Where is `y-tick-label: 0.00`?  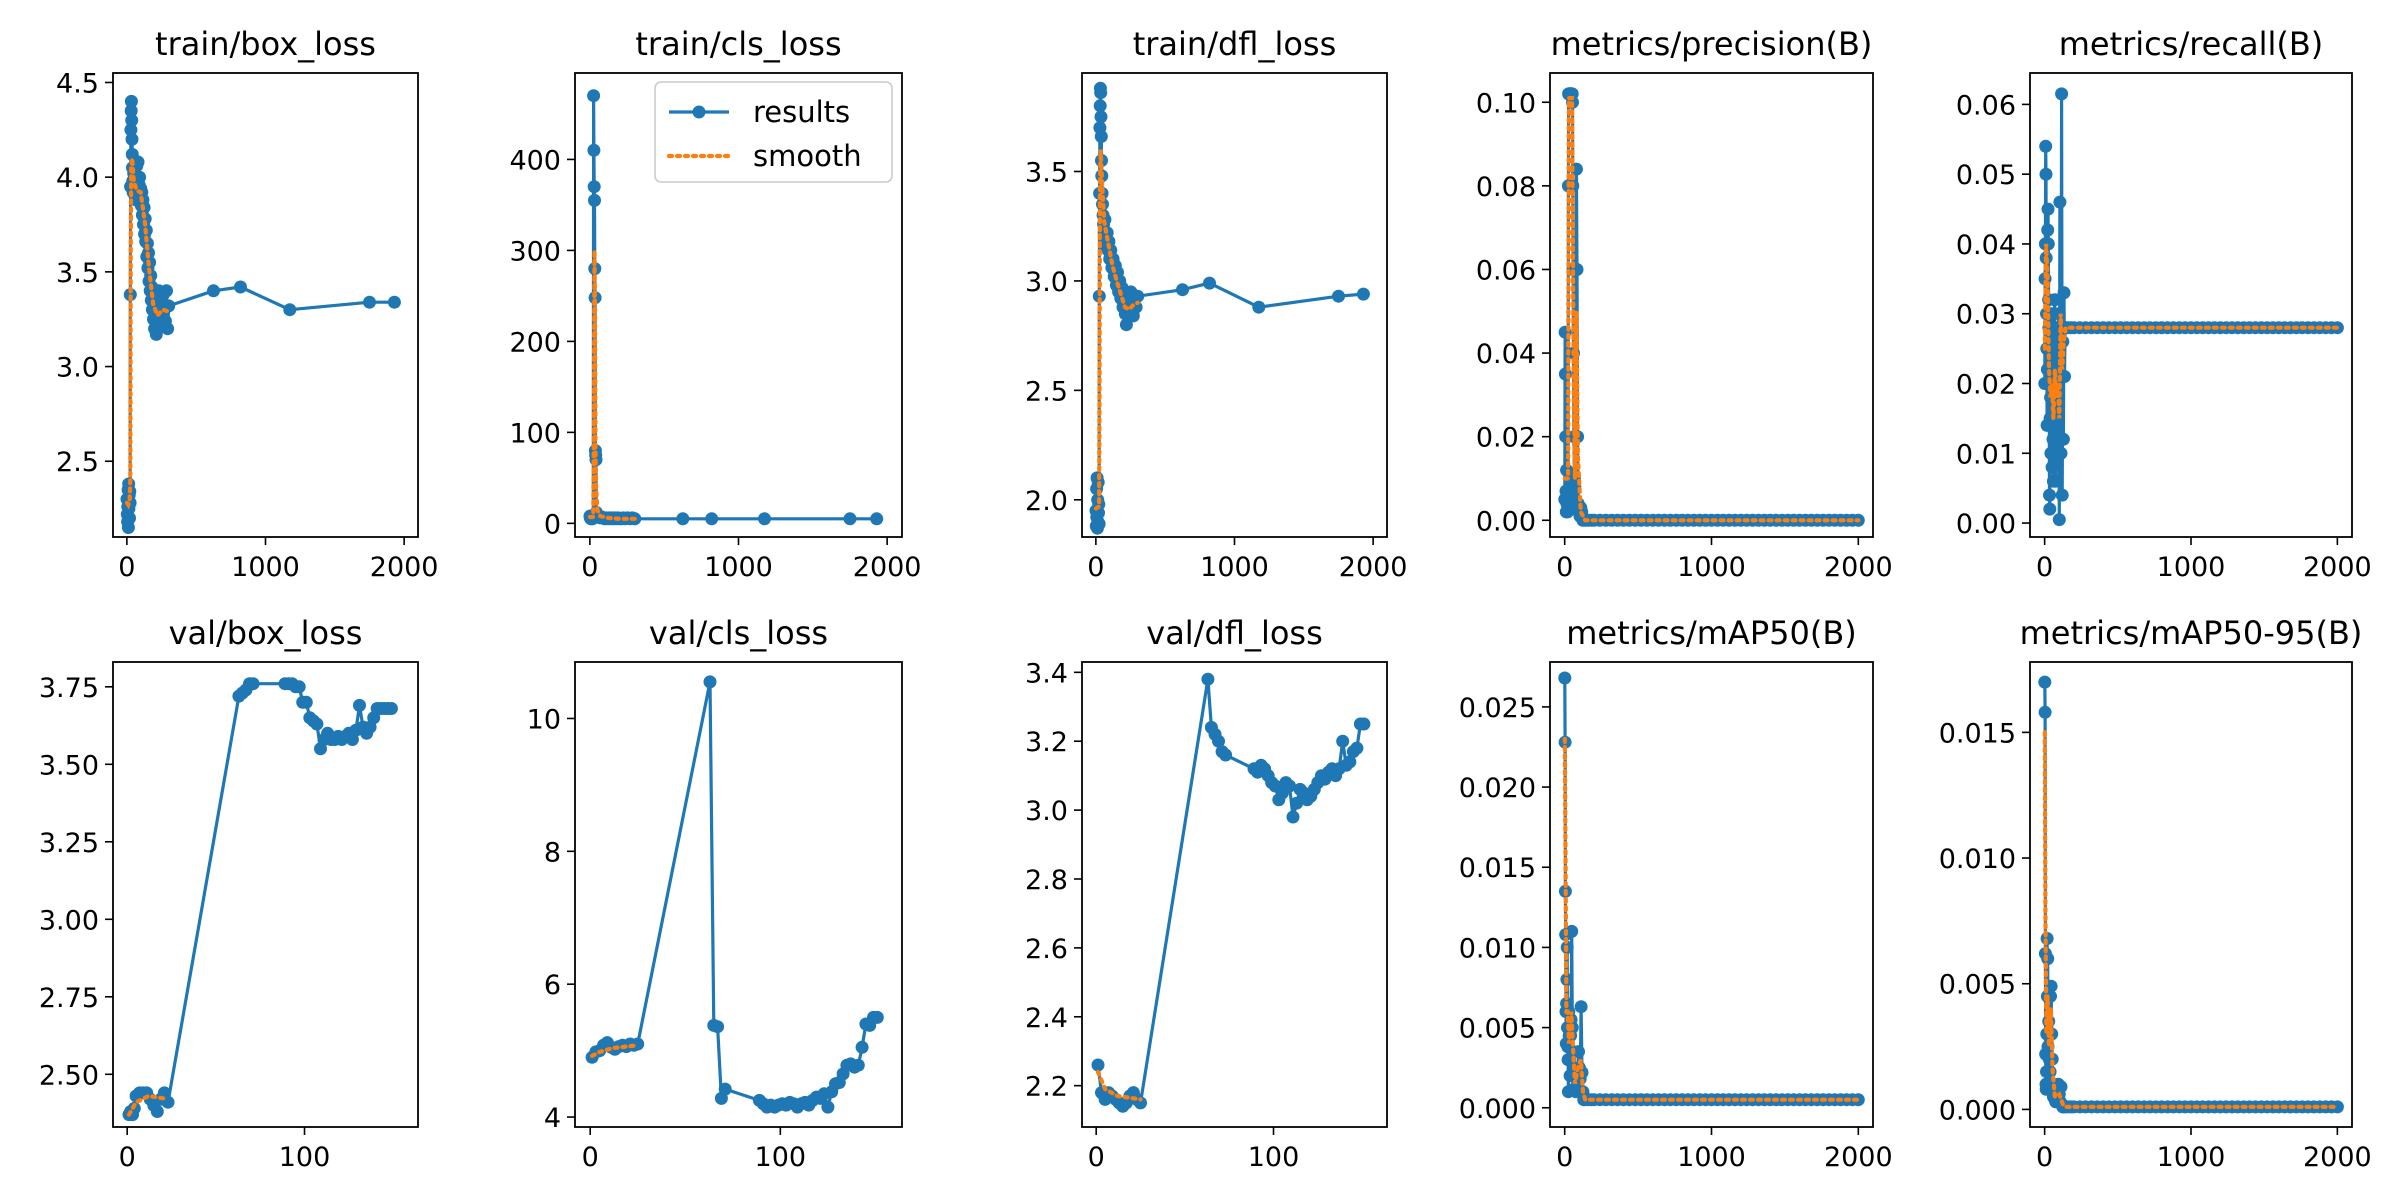 y-tick-label: 0.00 is located at coordinates (1986, 524).